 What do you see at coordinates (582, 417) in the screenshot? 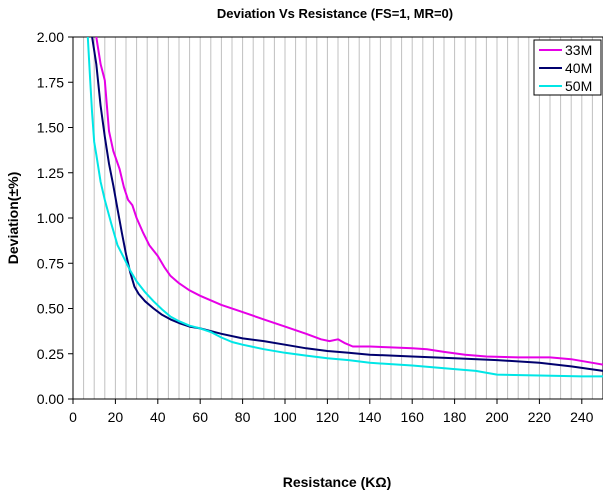
I see `x-tick-label: 240` at bounding box center [582, 417].